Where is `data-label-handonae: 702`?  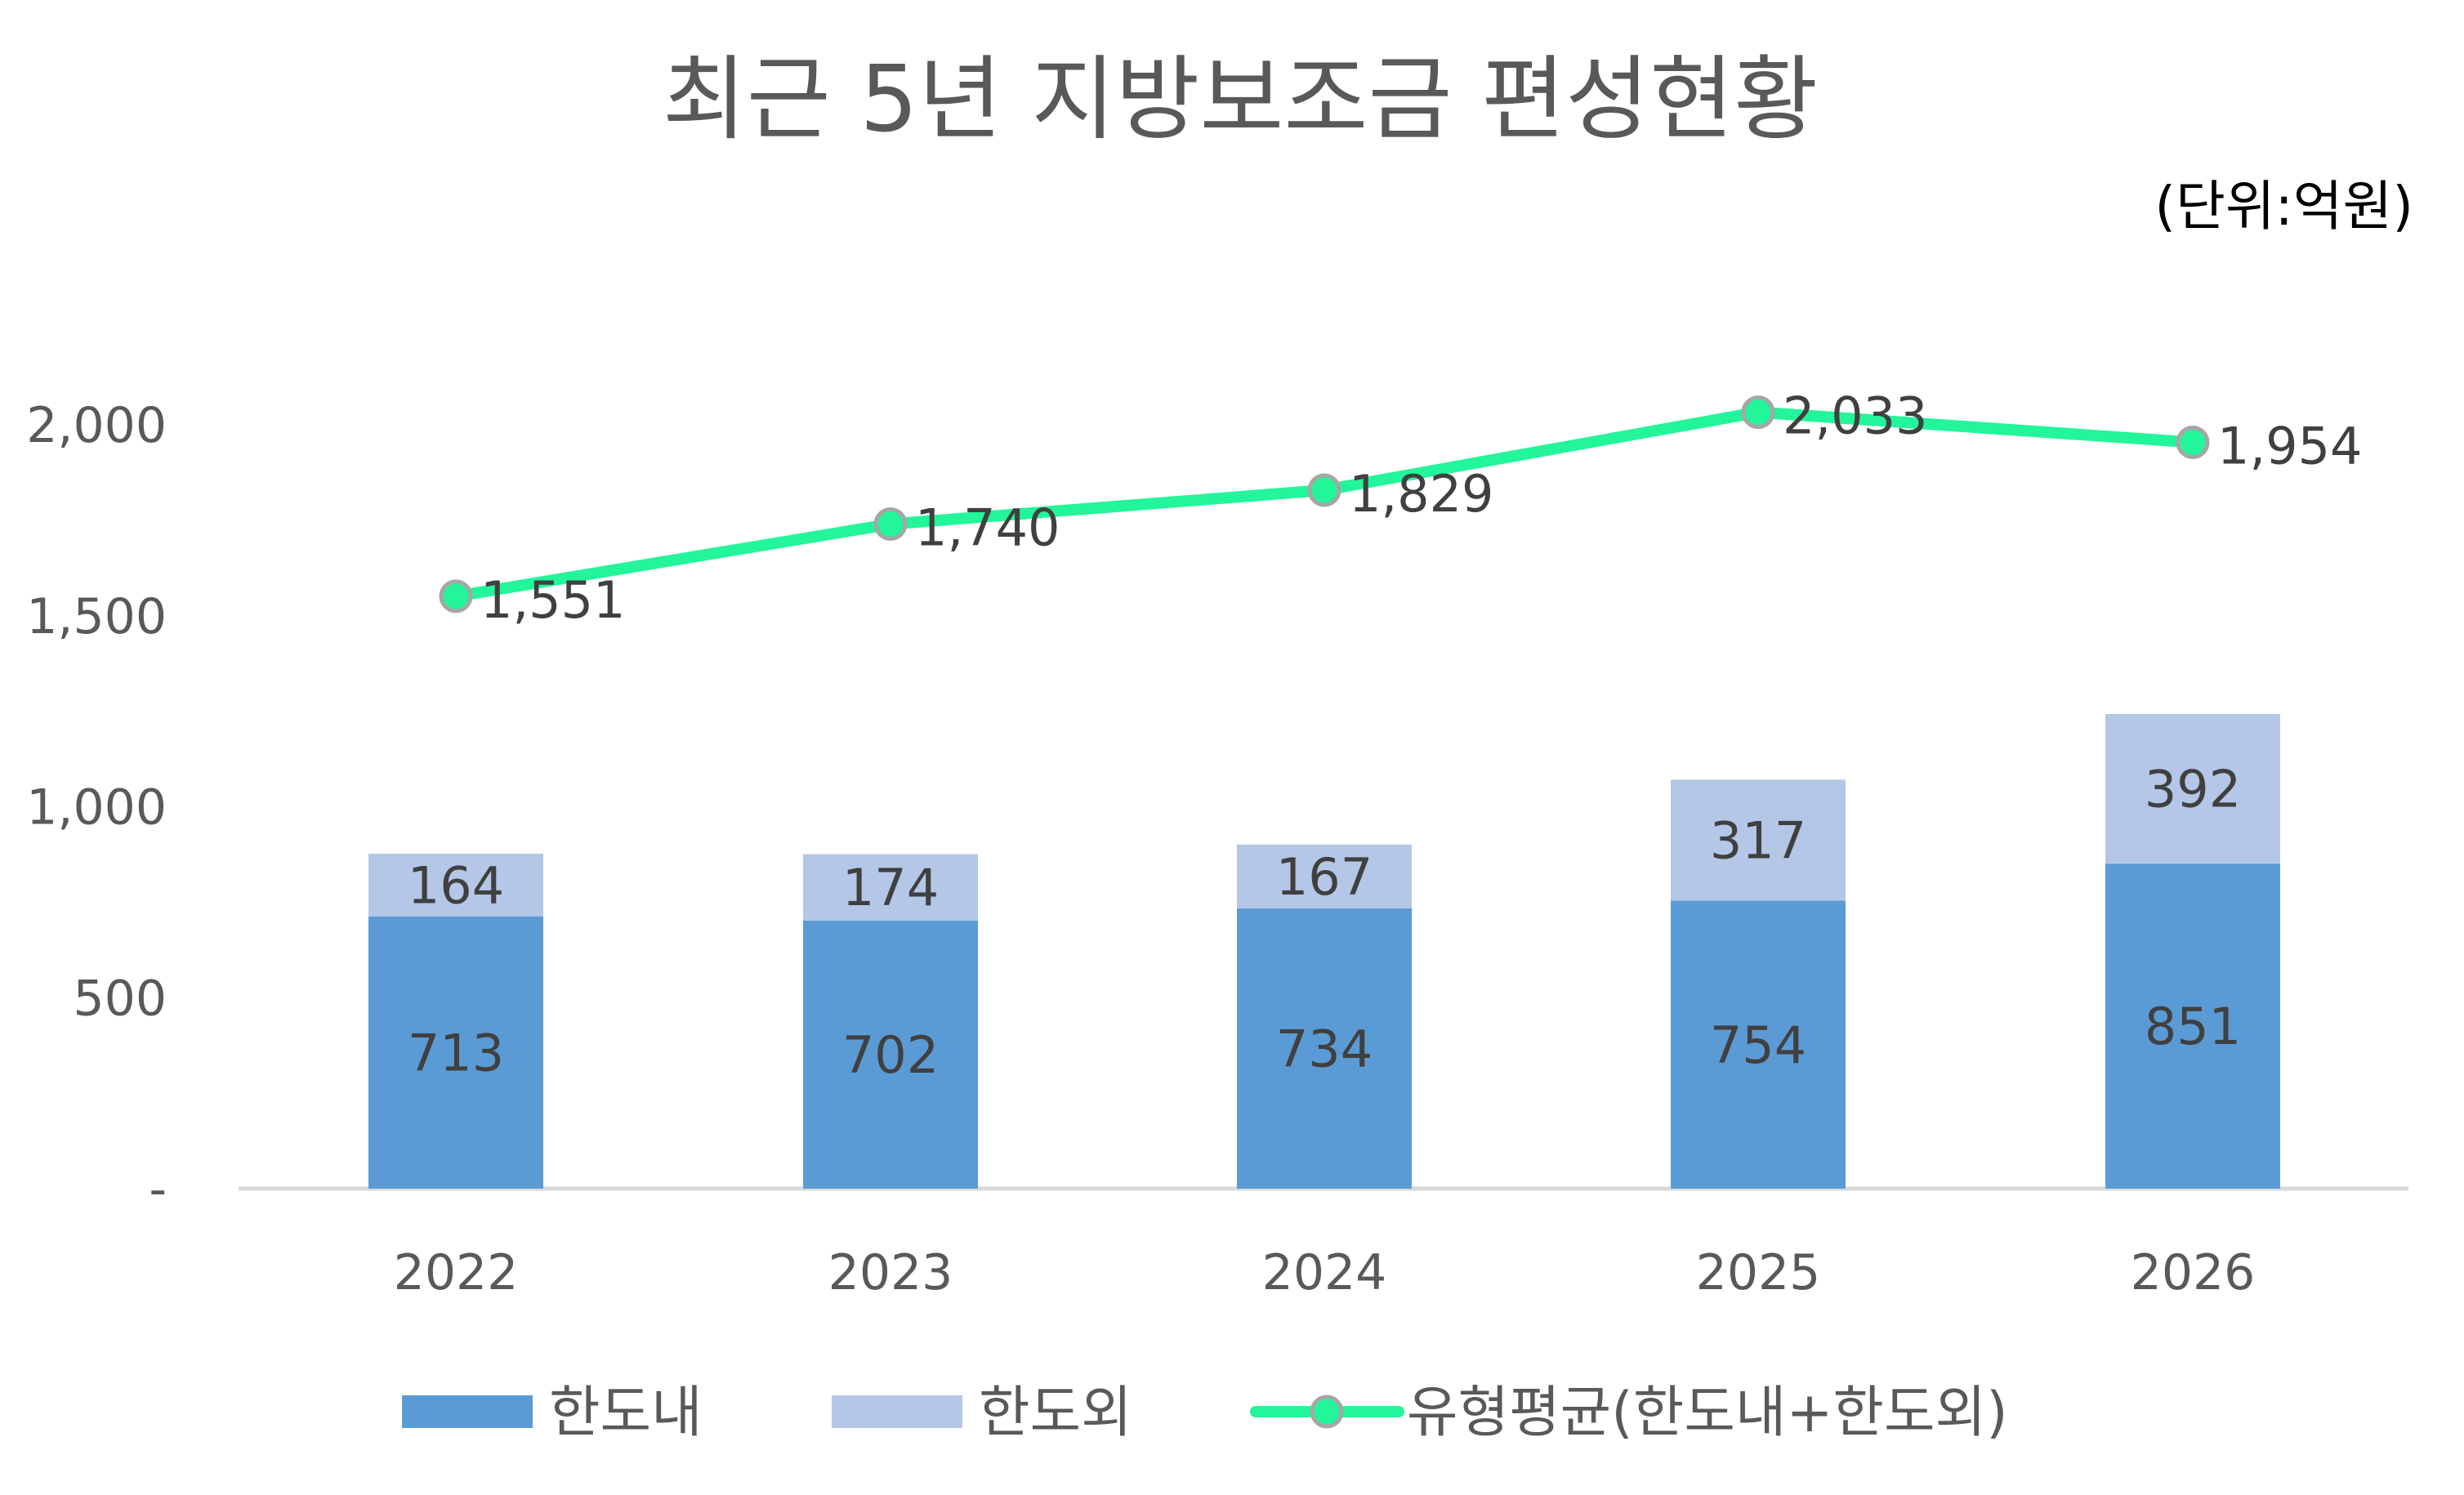 data-label-handonae: 702 is located at coordinates (890, 1055).